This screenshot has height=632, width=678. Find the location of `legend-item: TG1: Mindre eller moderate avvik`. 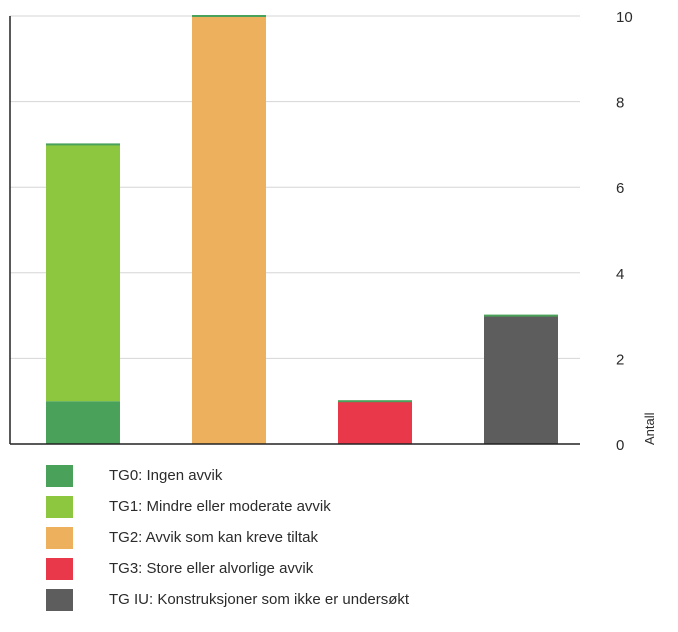

legend-item: TG1: Mindre eller moderate avvik is located at coordinates (227, 506).